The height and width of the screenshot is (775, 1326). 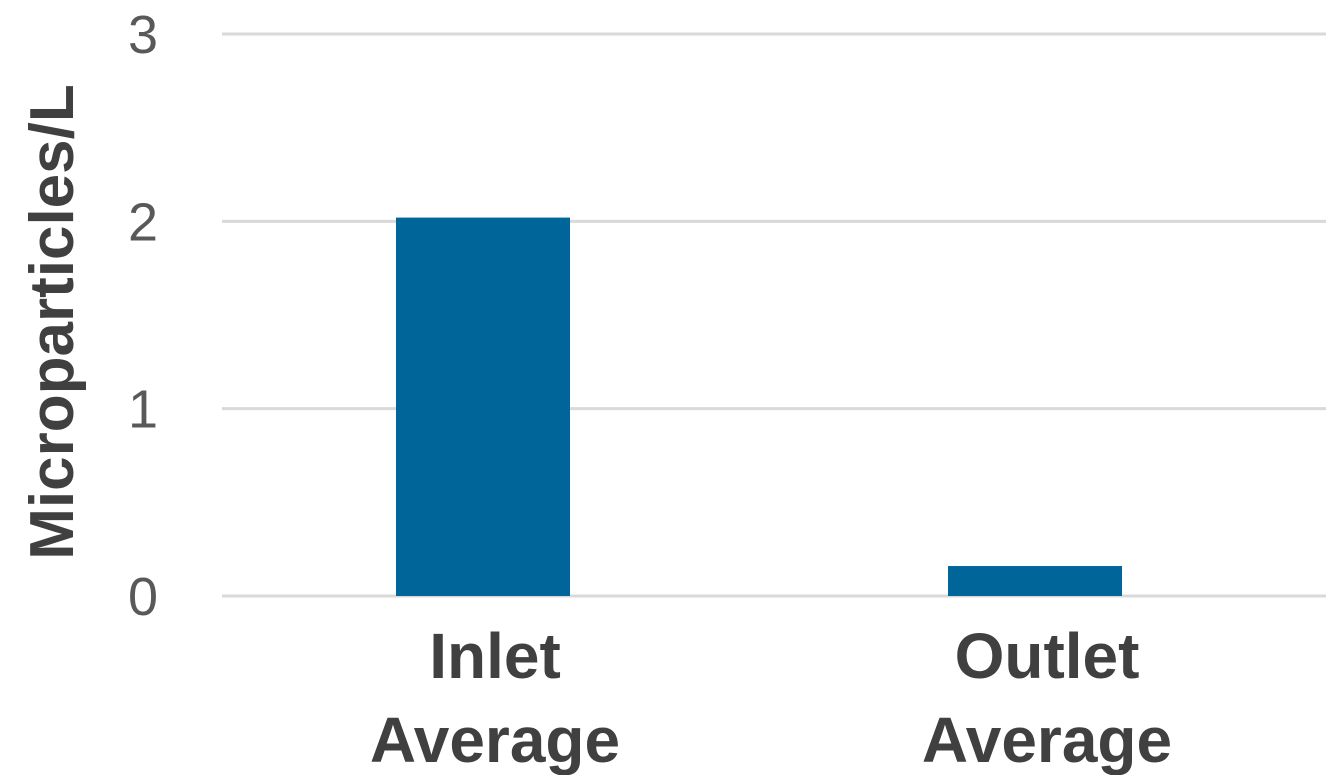 What do you see at coordinates (495, 656) in the screenshot?
I see `x-category-label-line: Inlet` at bounding box center [495, 656].